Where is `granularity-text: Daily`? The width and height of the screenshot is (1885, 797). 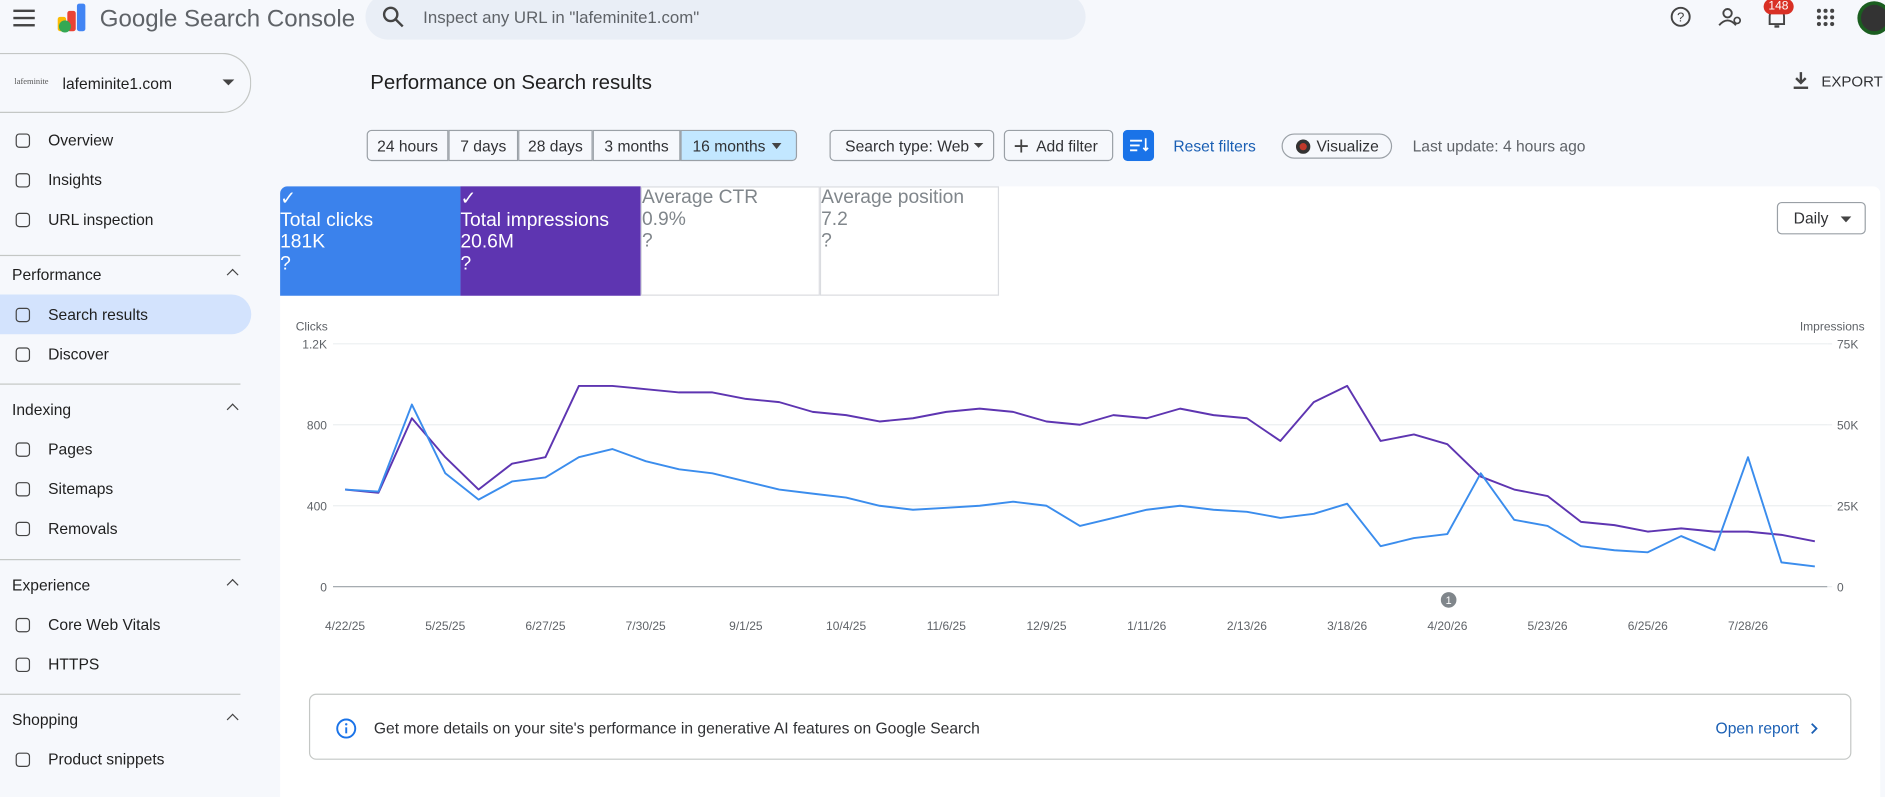
granularity-text: Daily is located at coordinates (1811, 218).